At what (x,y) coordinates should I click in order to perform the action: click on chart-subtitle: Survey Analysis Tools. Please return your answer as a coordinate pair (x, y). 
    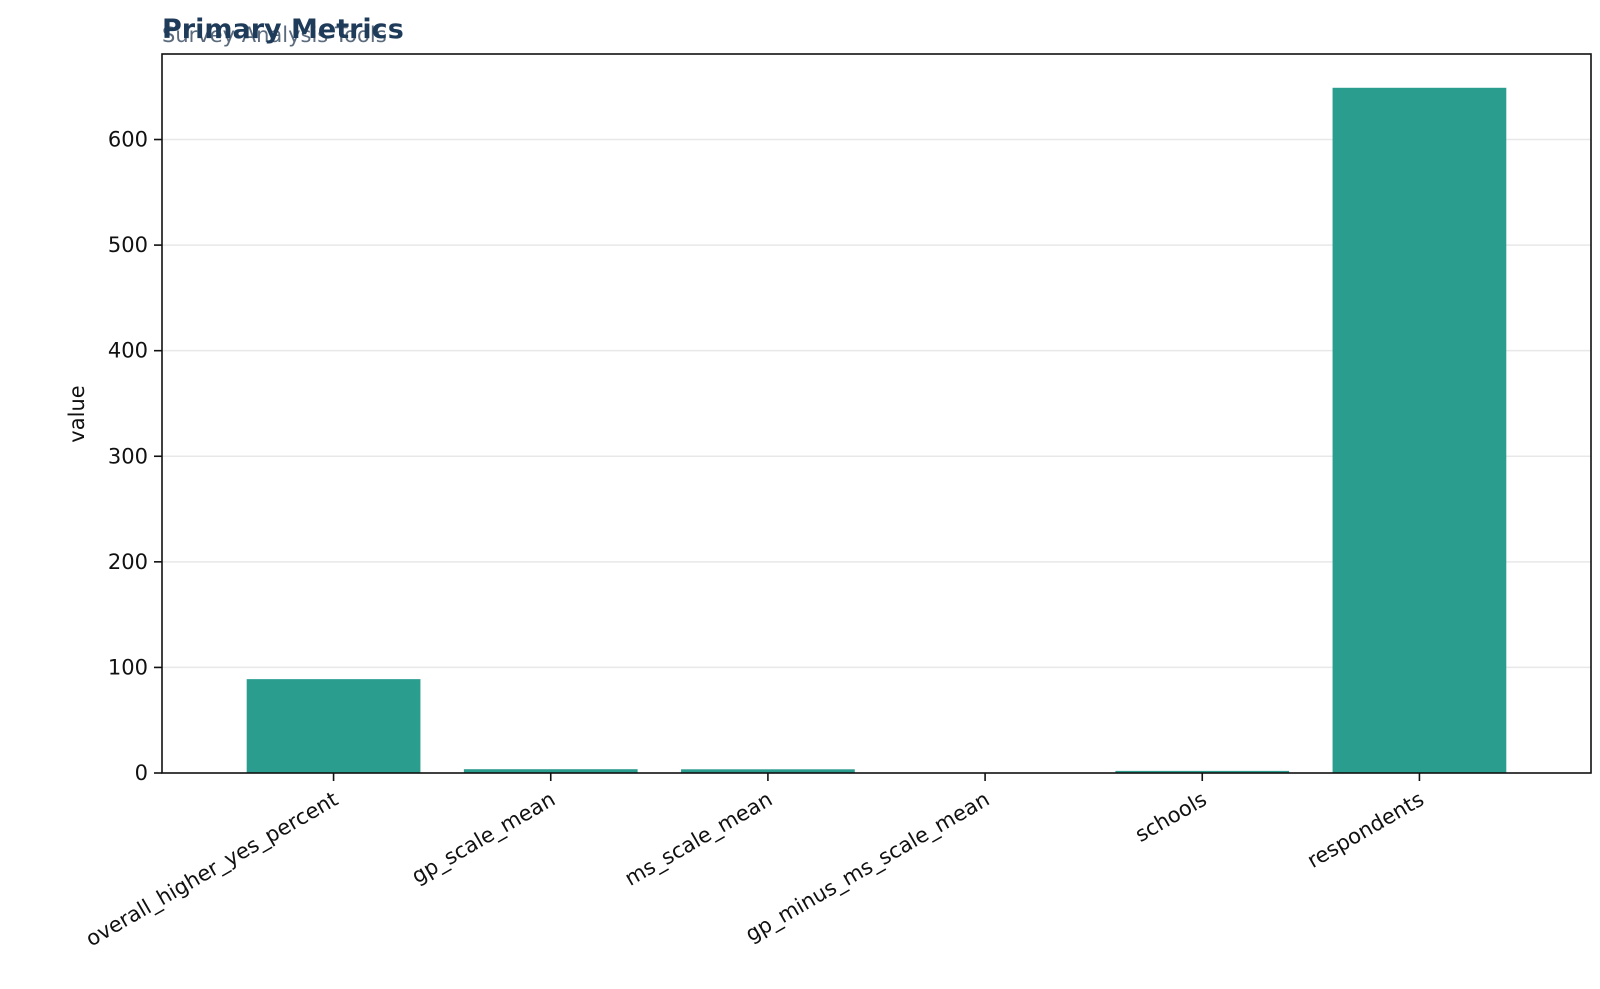
    Looking at the image, I should click on (274, 35).